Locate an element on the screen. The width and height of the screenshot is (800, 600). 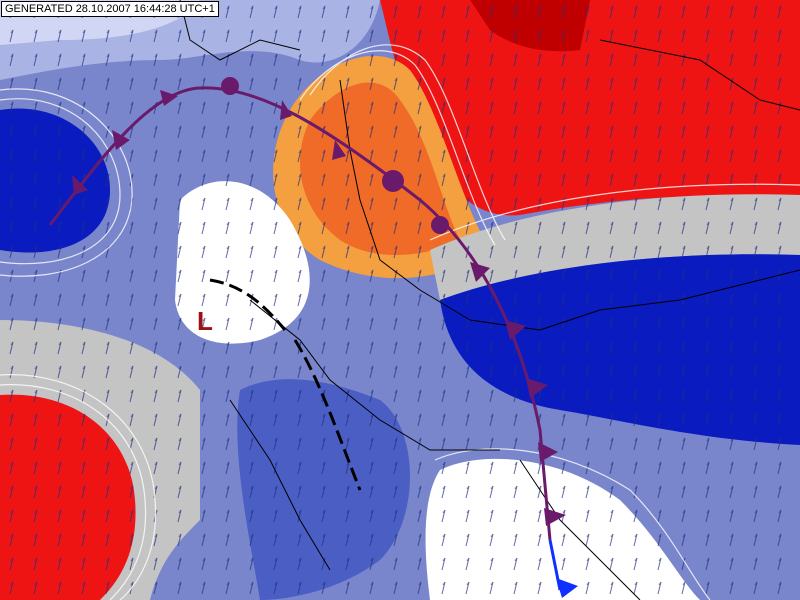
front-symbol is located at coordinates (567, 588).